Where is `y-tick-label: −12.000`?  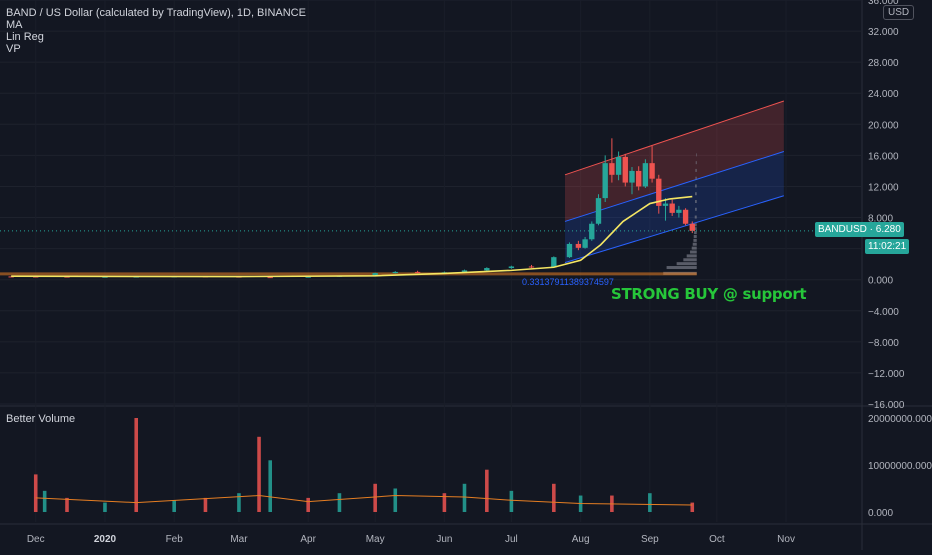 y-tick-label: −12.000 is located at coordinates (886, 374).